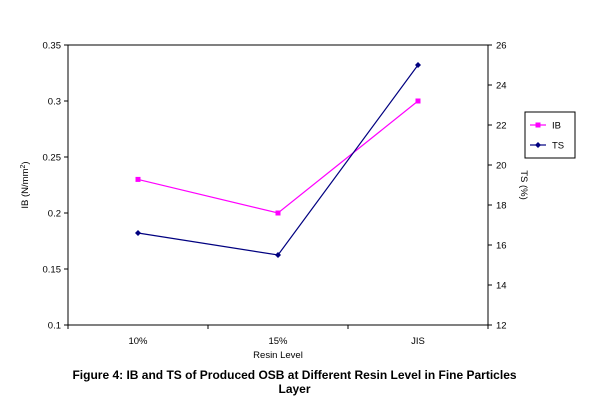 The width and height of the screenshot is (589, 403). Describe the element at coordinates (52, 158) in the screenshot. I see `left-y-tick-label: 0.25` at that location.